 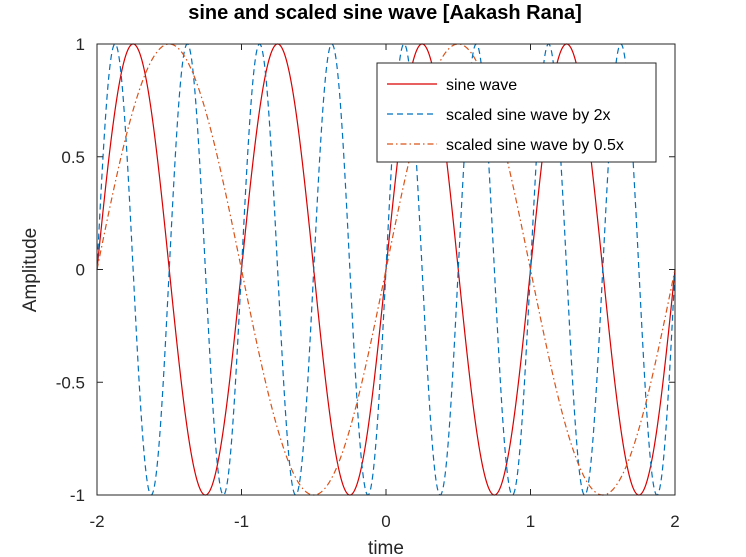 I want to click on y-tick-labels: -1 -0.5 0 0.5 1, so click(x=70, y=270).